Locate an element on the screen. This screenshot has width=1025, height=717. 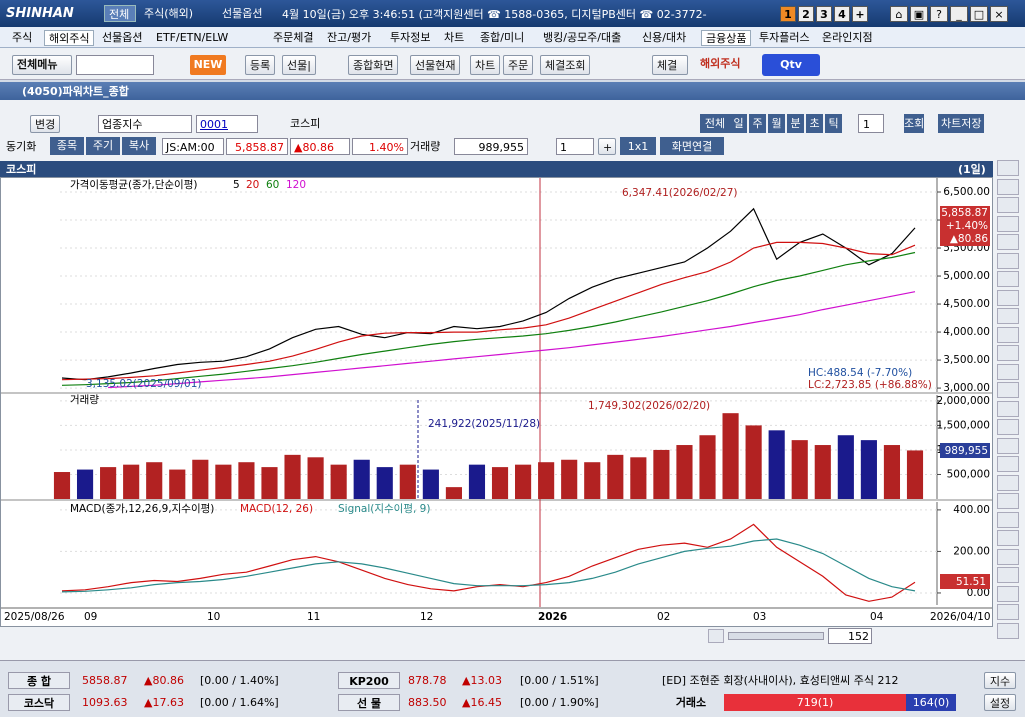
number-button: 4 is located at coordinates (842, 14).